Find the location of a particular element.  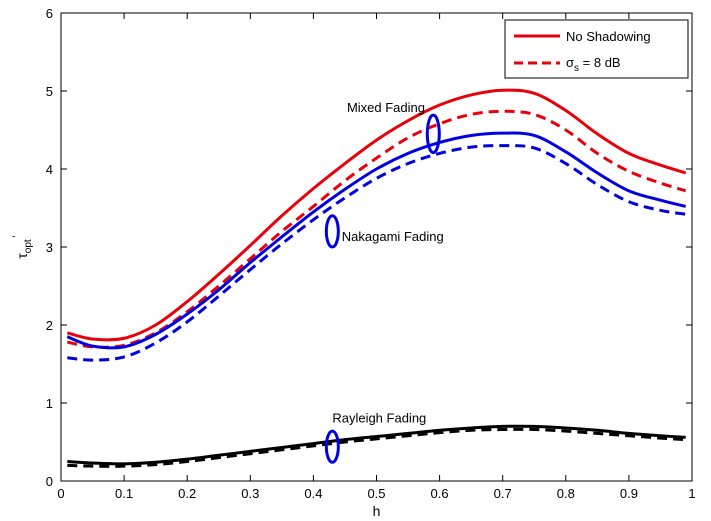

legend-sigma-sub: s is located at coordinates (576, 68).